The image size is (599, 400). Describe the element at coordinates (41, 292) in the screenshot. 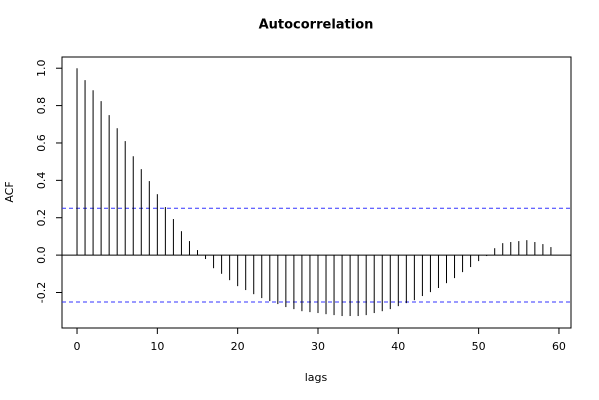

I see `y-tick-label: -0.2` at that location.